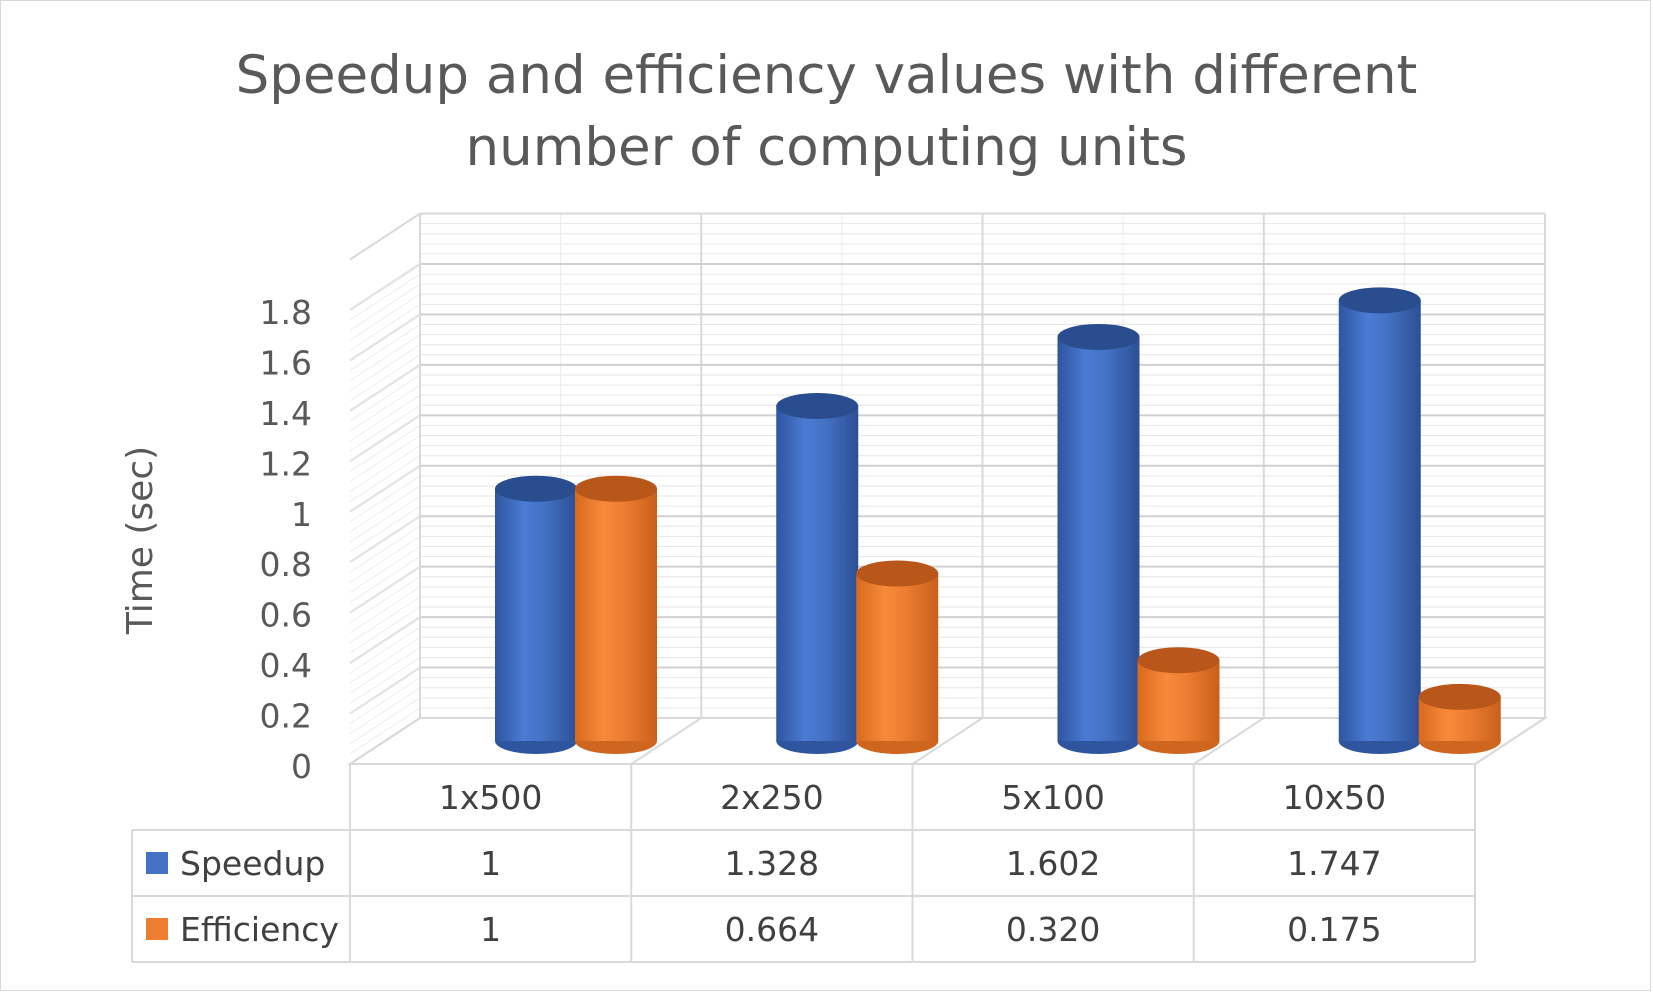  What do you see at coordinates (1053, 863) in the screenshot?
I see `data-table-cell: 1.602` at bounding box center [1053, 863].